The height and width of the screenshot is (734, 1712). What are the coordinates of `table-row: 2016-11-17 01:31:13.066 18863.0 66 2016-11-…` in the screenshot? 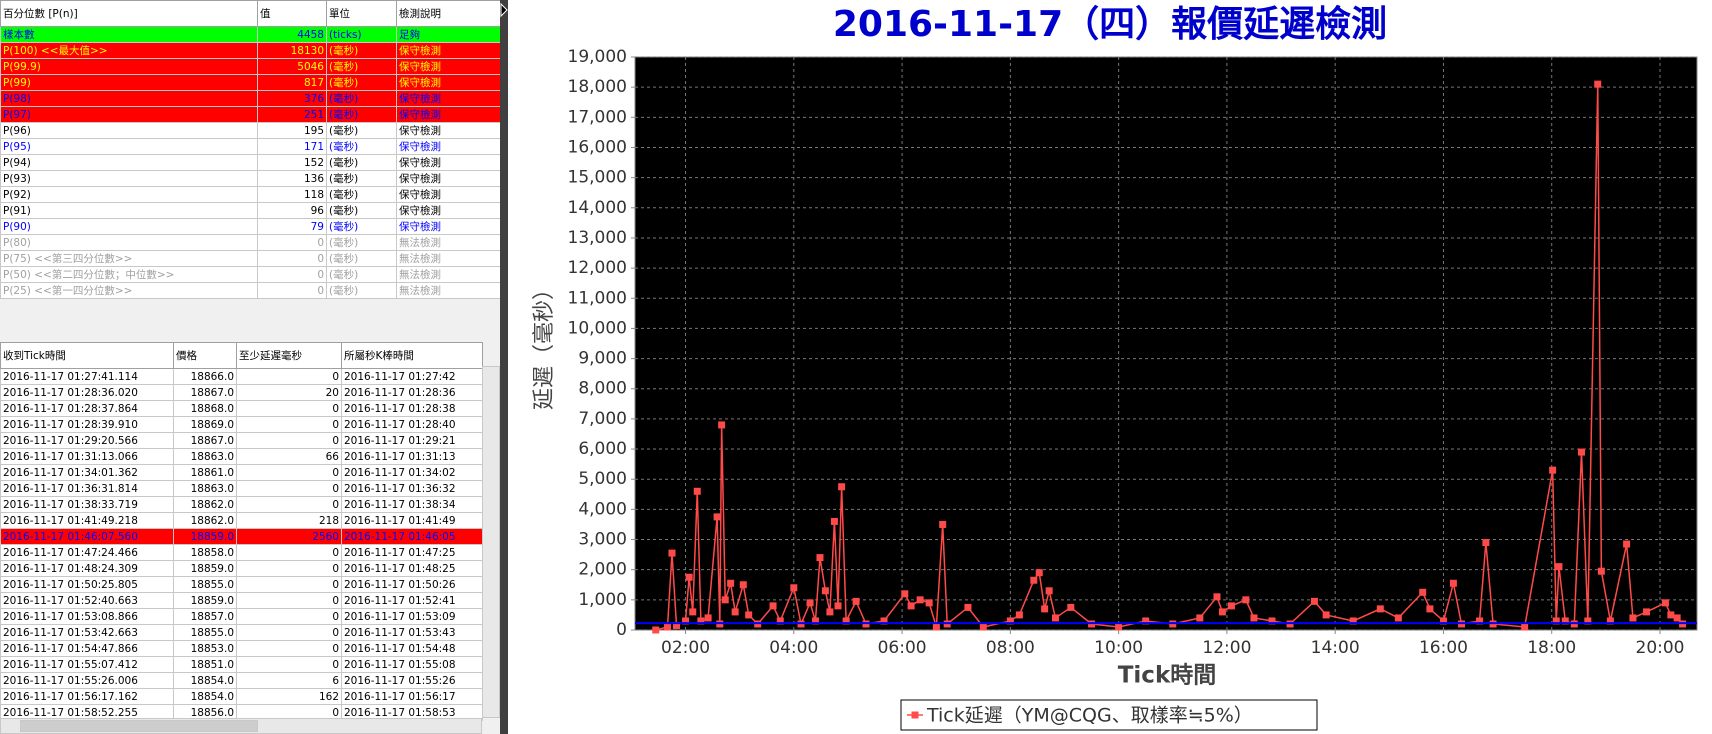 It's located at (241, 456).